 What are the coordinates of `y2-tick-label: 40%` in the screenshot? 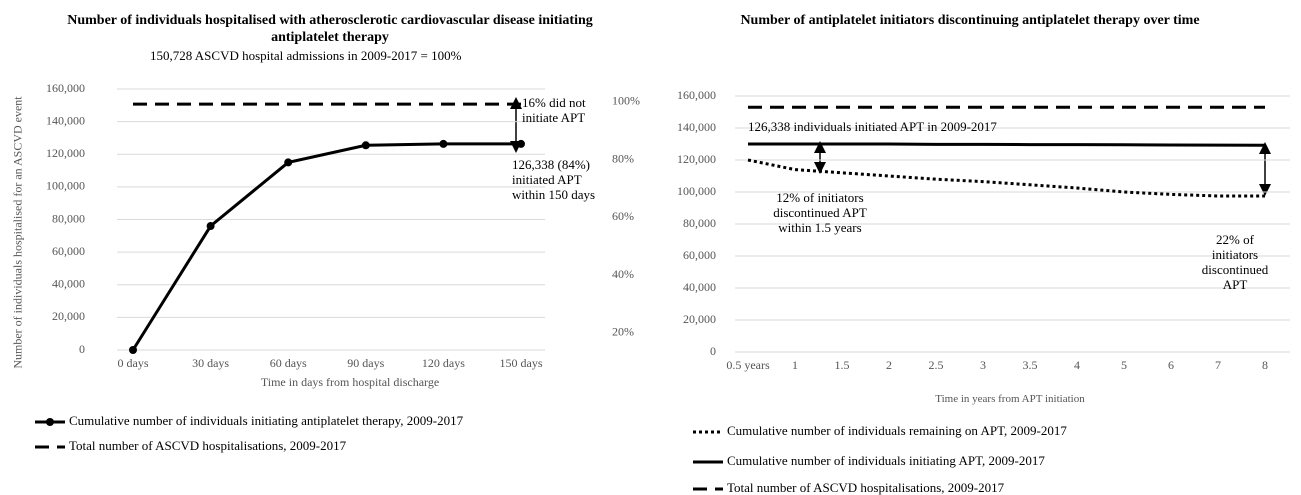 It's located at (623, 274).